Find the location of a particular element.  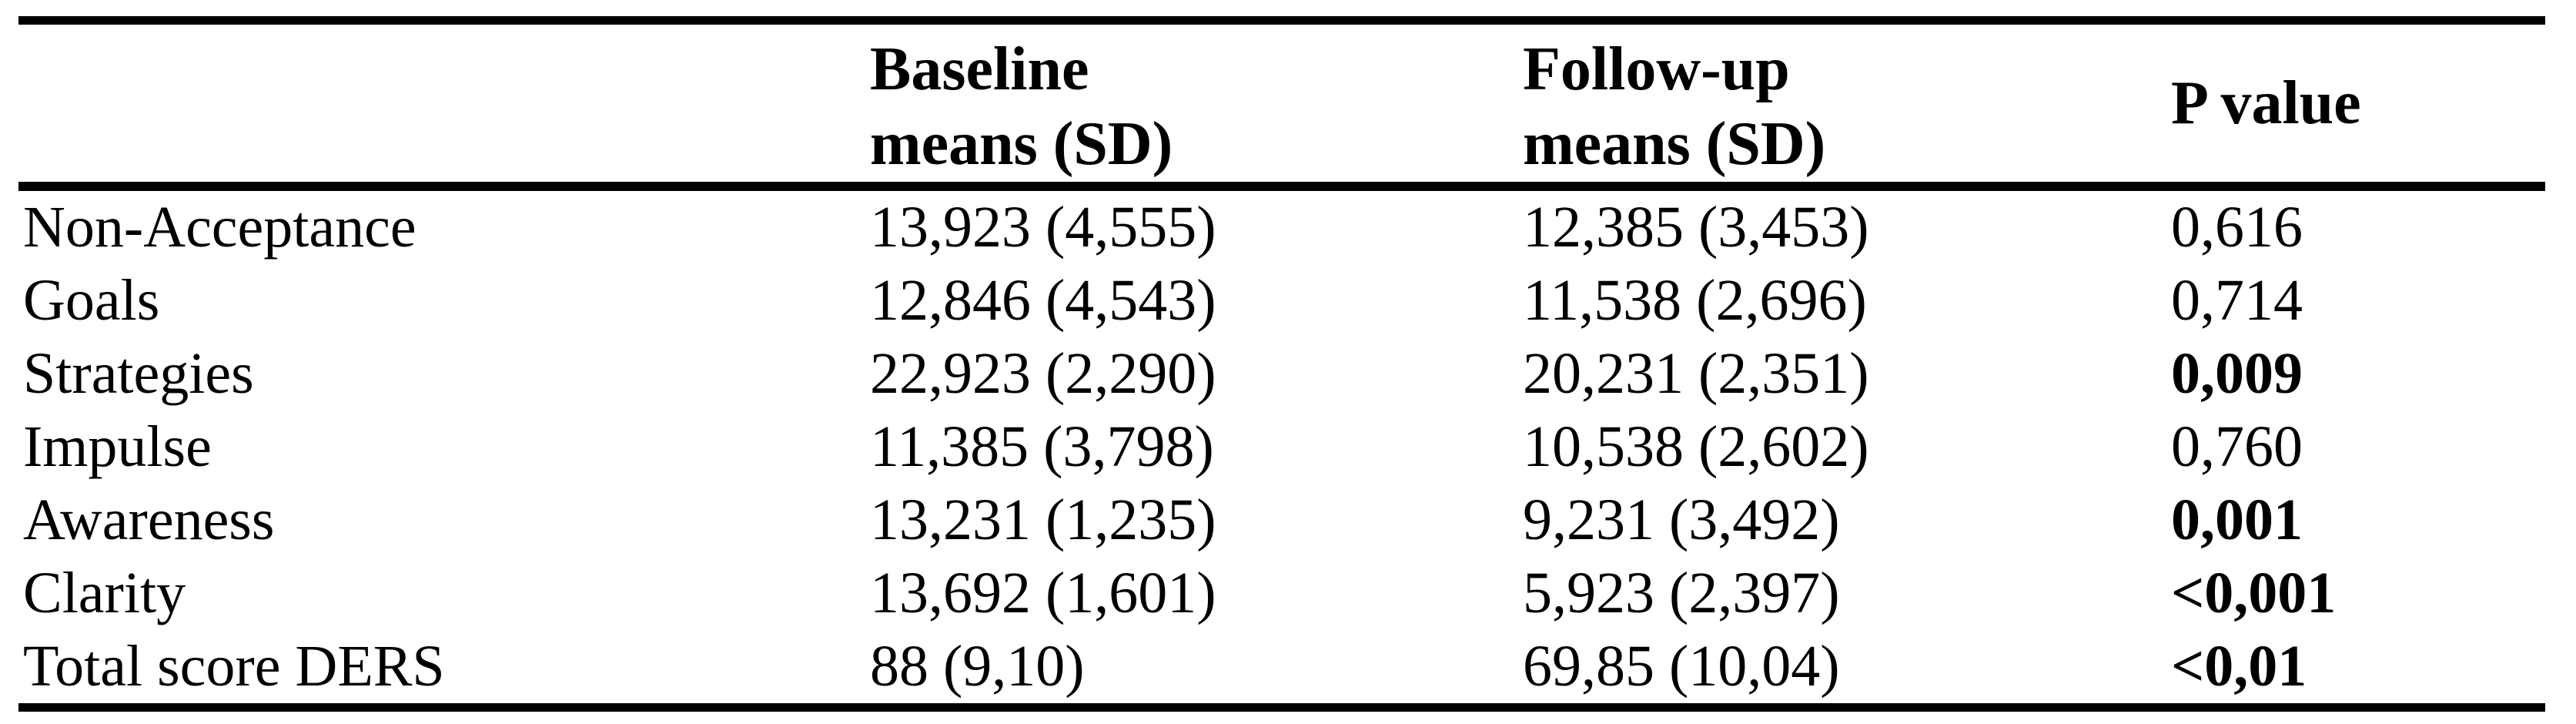

table-bottom-rule is located at coordinates (1282, 707).